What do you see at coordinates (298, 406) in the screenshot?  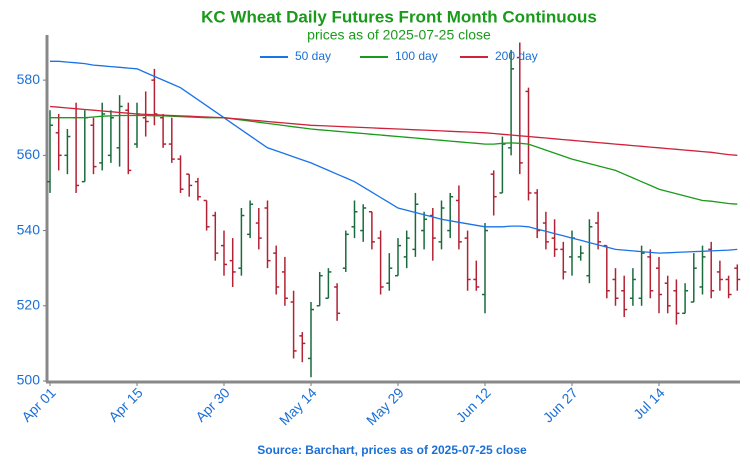 I see `x-tick-label: May 14` at bounding box center [298, 406].